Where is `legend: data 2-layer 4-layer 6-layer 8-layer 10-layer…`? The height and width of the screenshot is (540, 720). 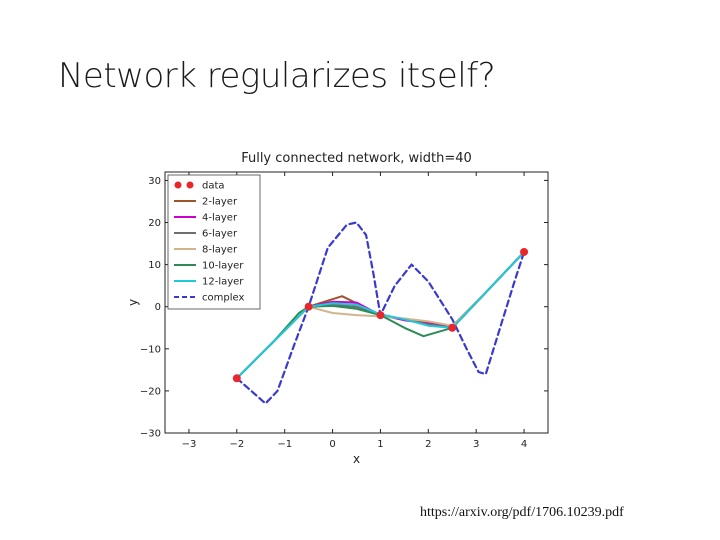
legend: data 2-layer 4-layer 6-layer 8-layer 10-layer… is located at coordinates (214, 242).